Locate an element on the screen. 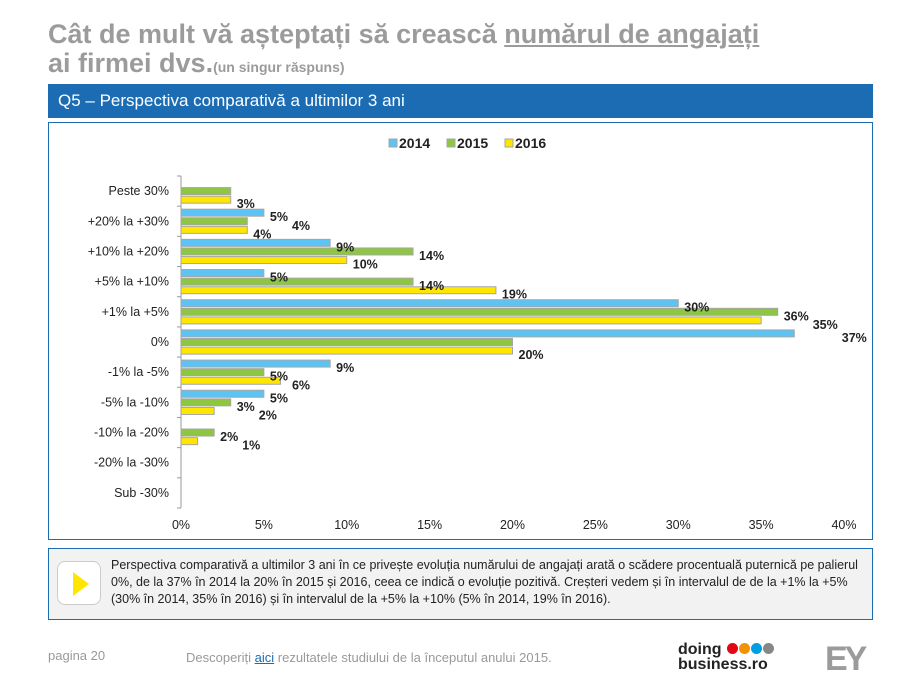 The image size is (920, 690). x-tick-label: 35% is located at coordinates (761, 525).